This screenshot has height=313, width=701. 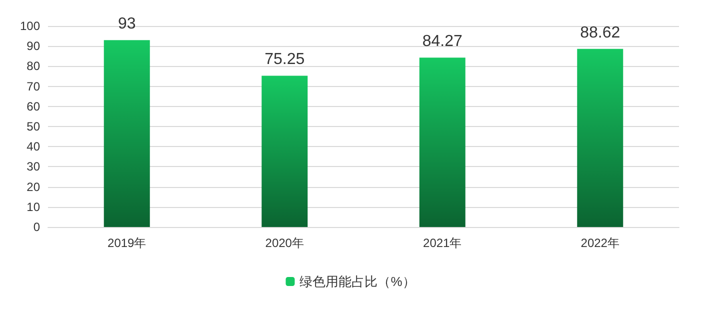 I want to click on data-label: 75.25, so click(x=284, y=59).